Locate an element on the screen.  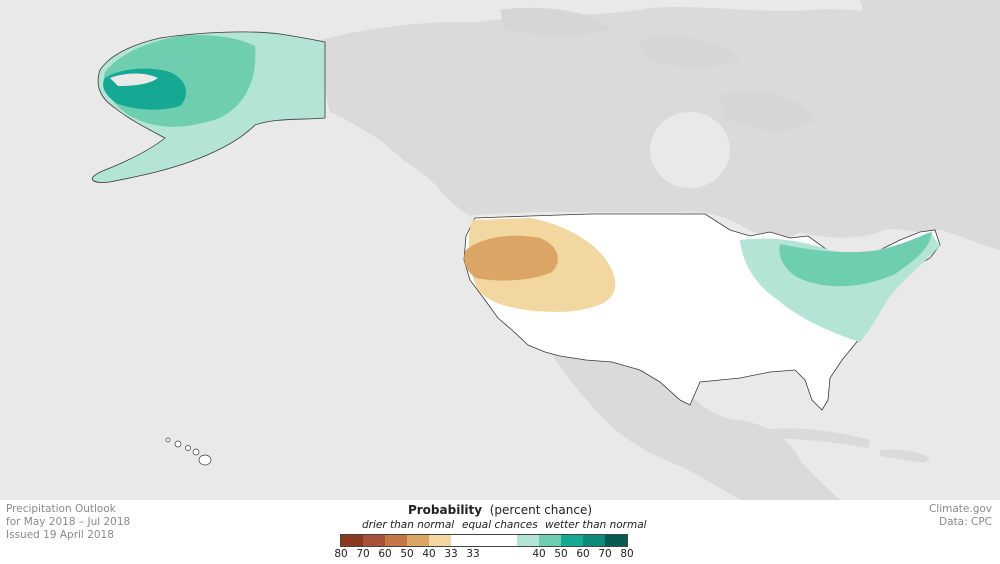
legend-category-equal: equal chances is located at coordinates (500, 525).